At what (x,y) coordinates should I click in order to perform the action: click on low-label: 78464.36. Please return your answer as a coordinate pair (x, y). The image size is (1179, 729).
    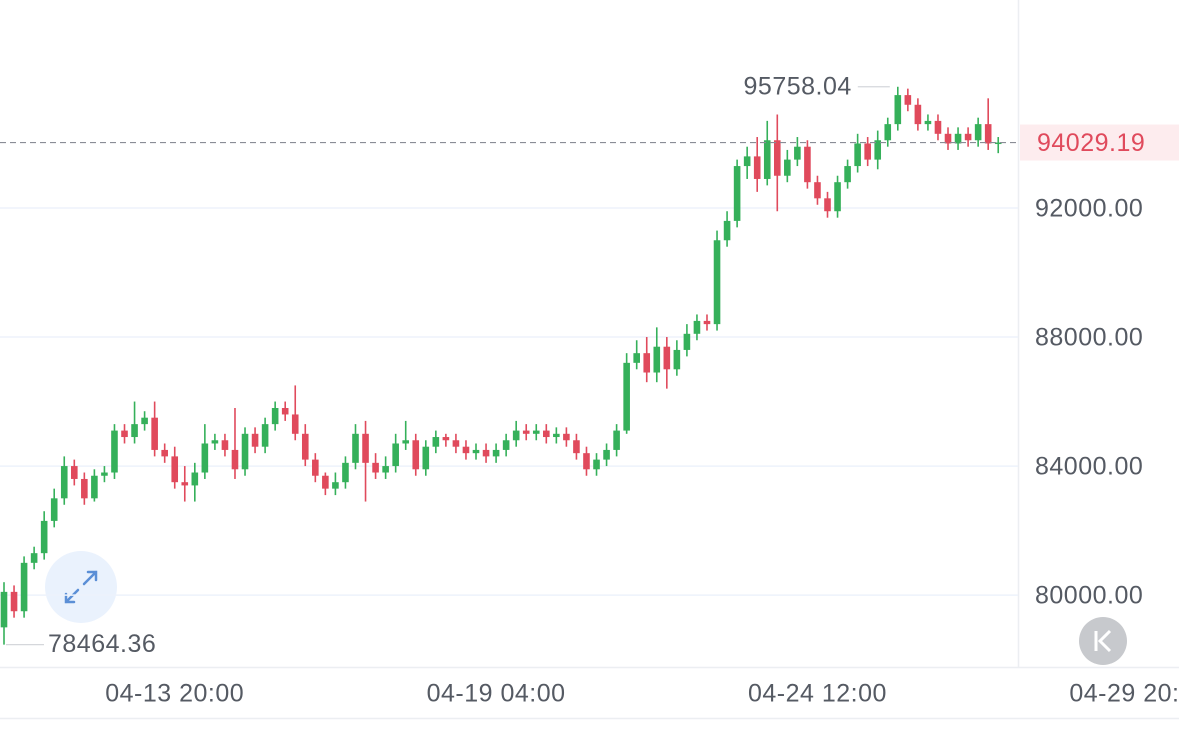
    Looking at the image, I should click on (102, 644).